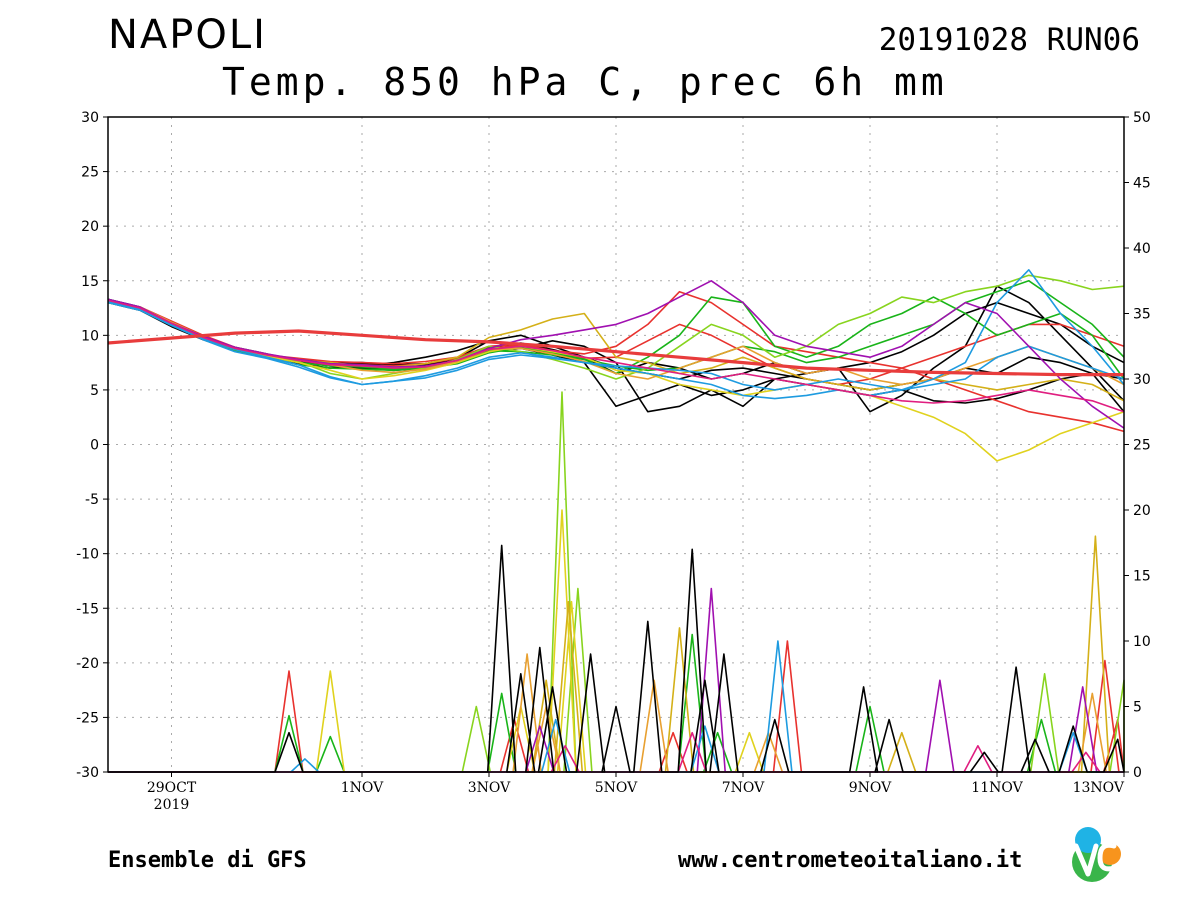 This screenshot has width=1200, height=900. I want to click on x-tick-label: 5NOV, so click(616, 788).